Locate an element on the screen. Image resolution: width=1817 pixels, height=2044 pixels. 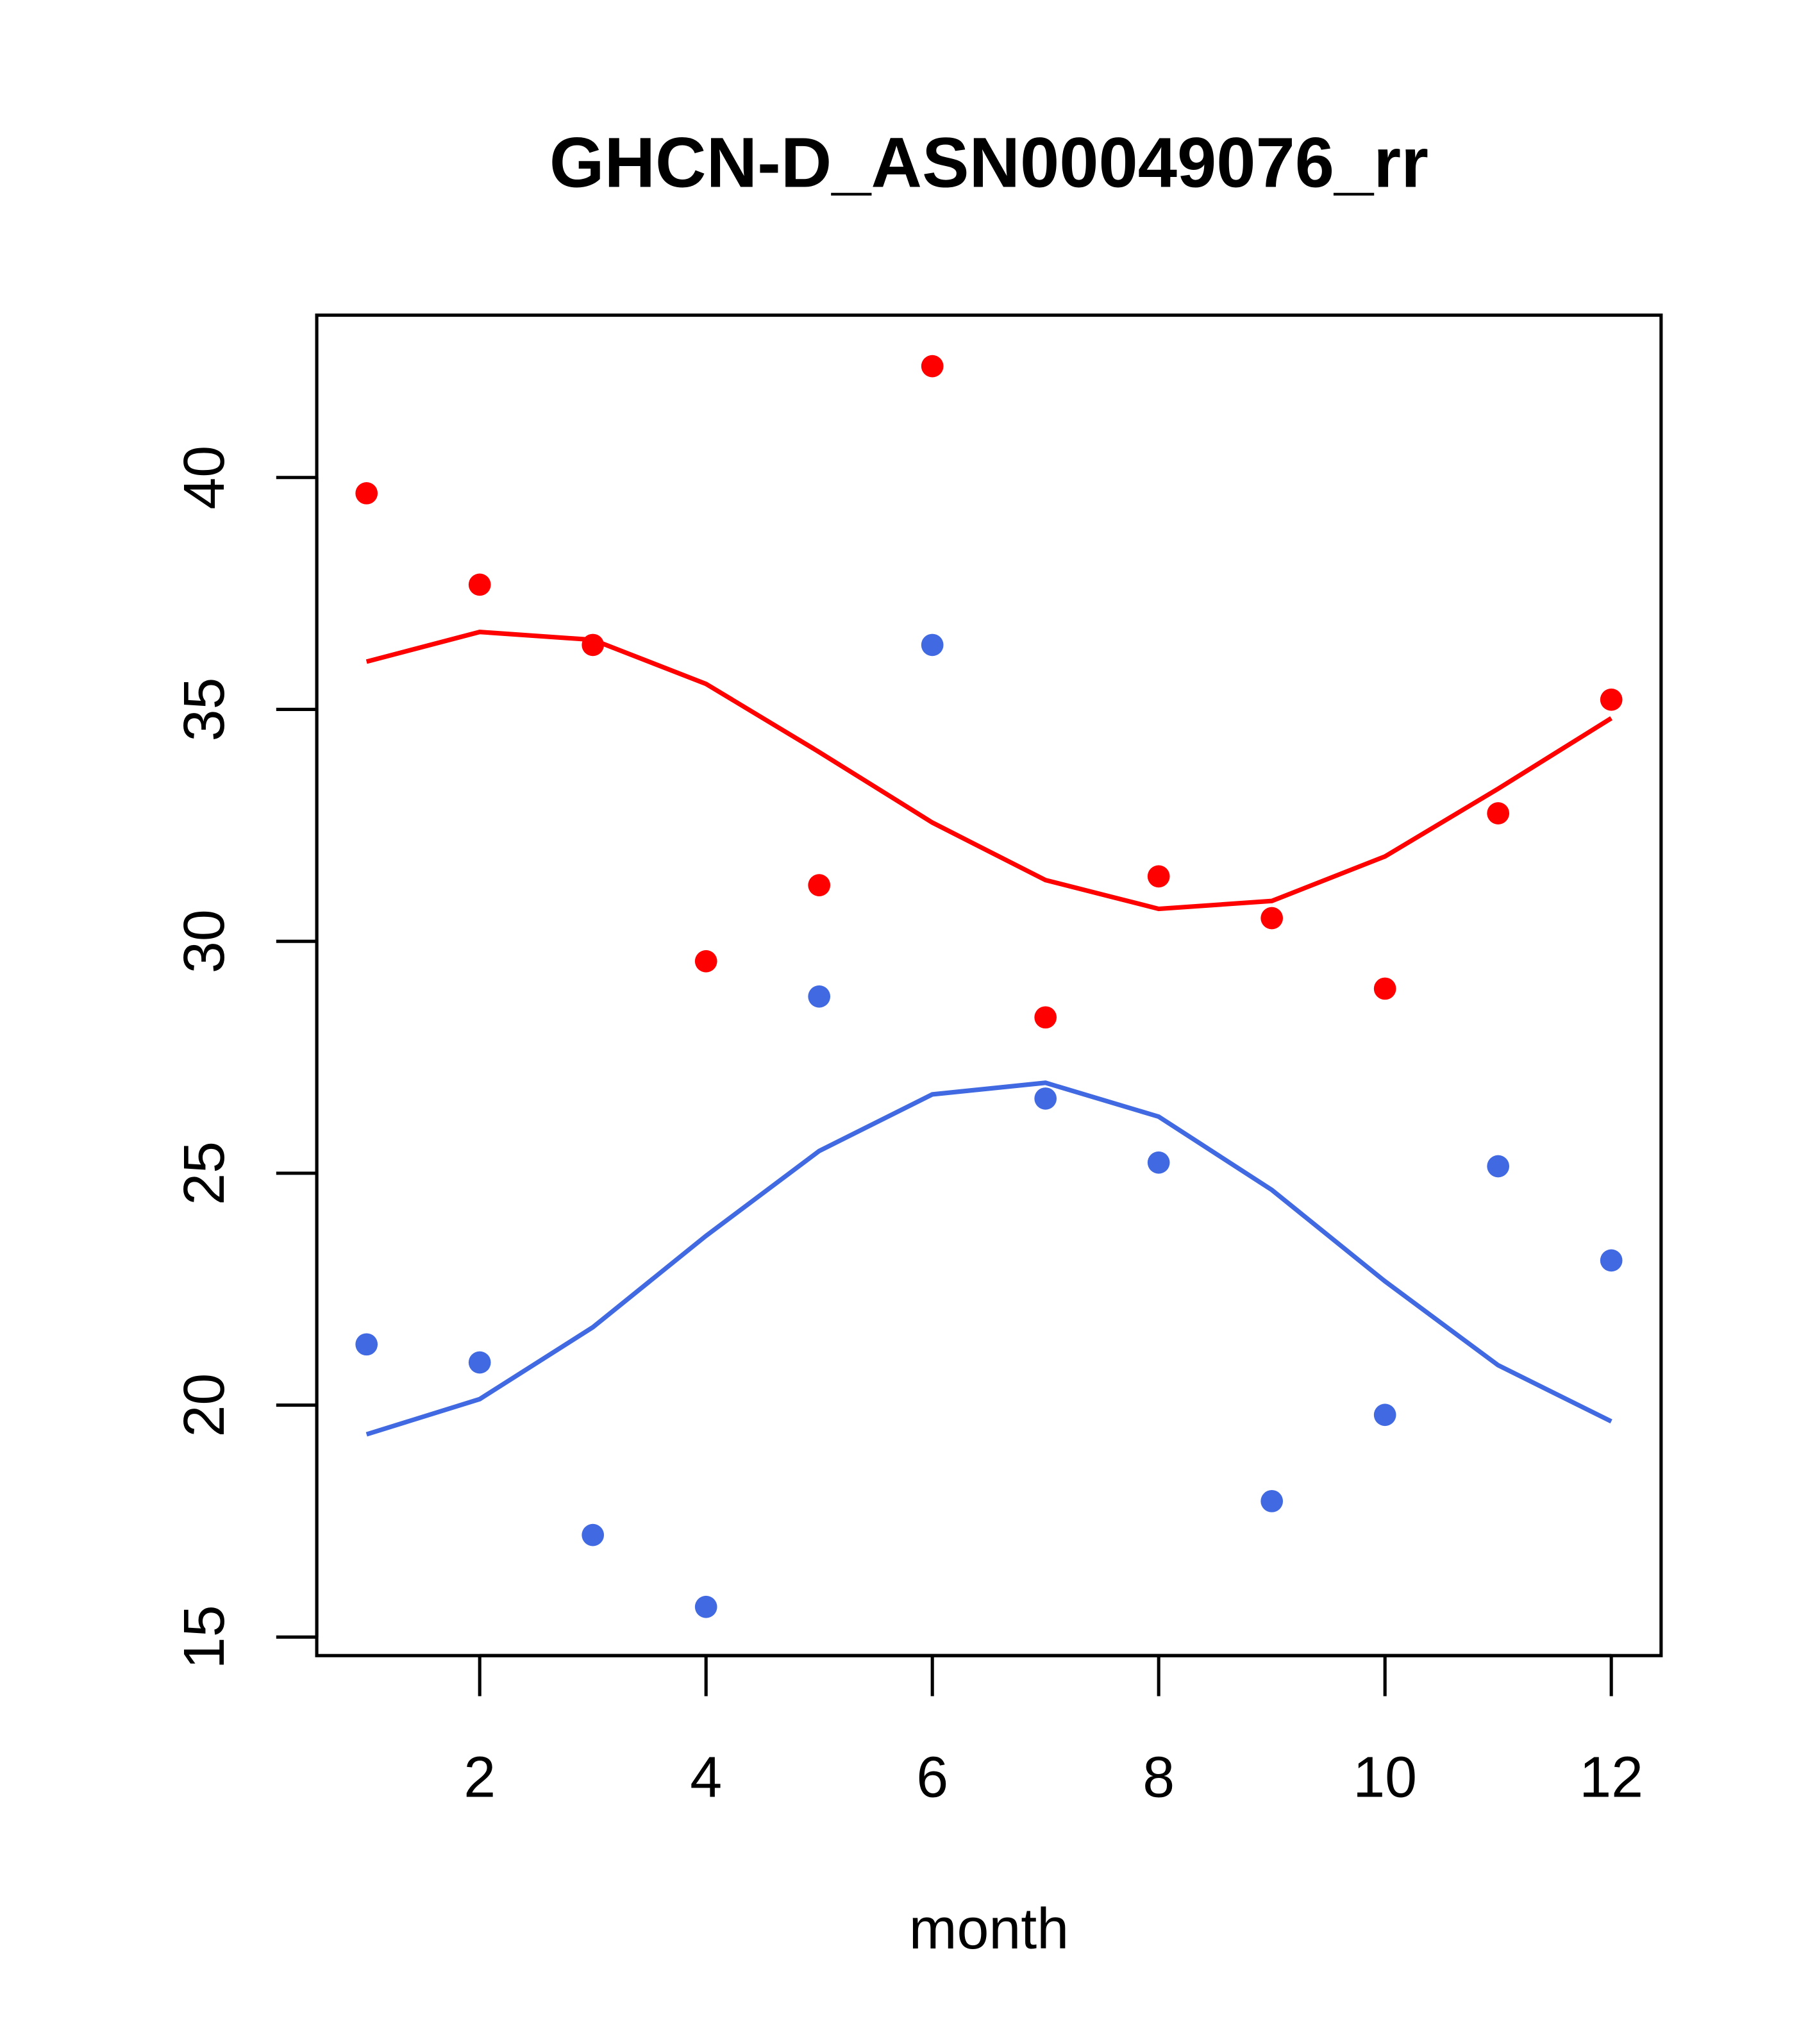
x-tick-label: 6 is located at coordinates (932, 1778).